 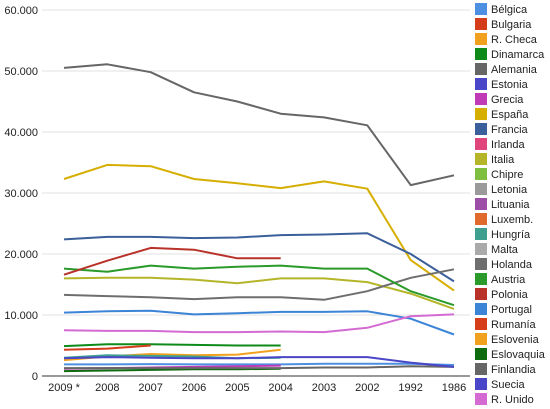 I want to click on legend-item: Francia, so click(x=502, y=129).